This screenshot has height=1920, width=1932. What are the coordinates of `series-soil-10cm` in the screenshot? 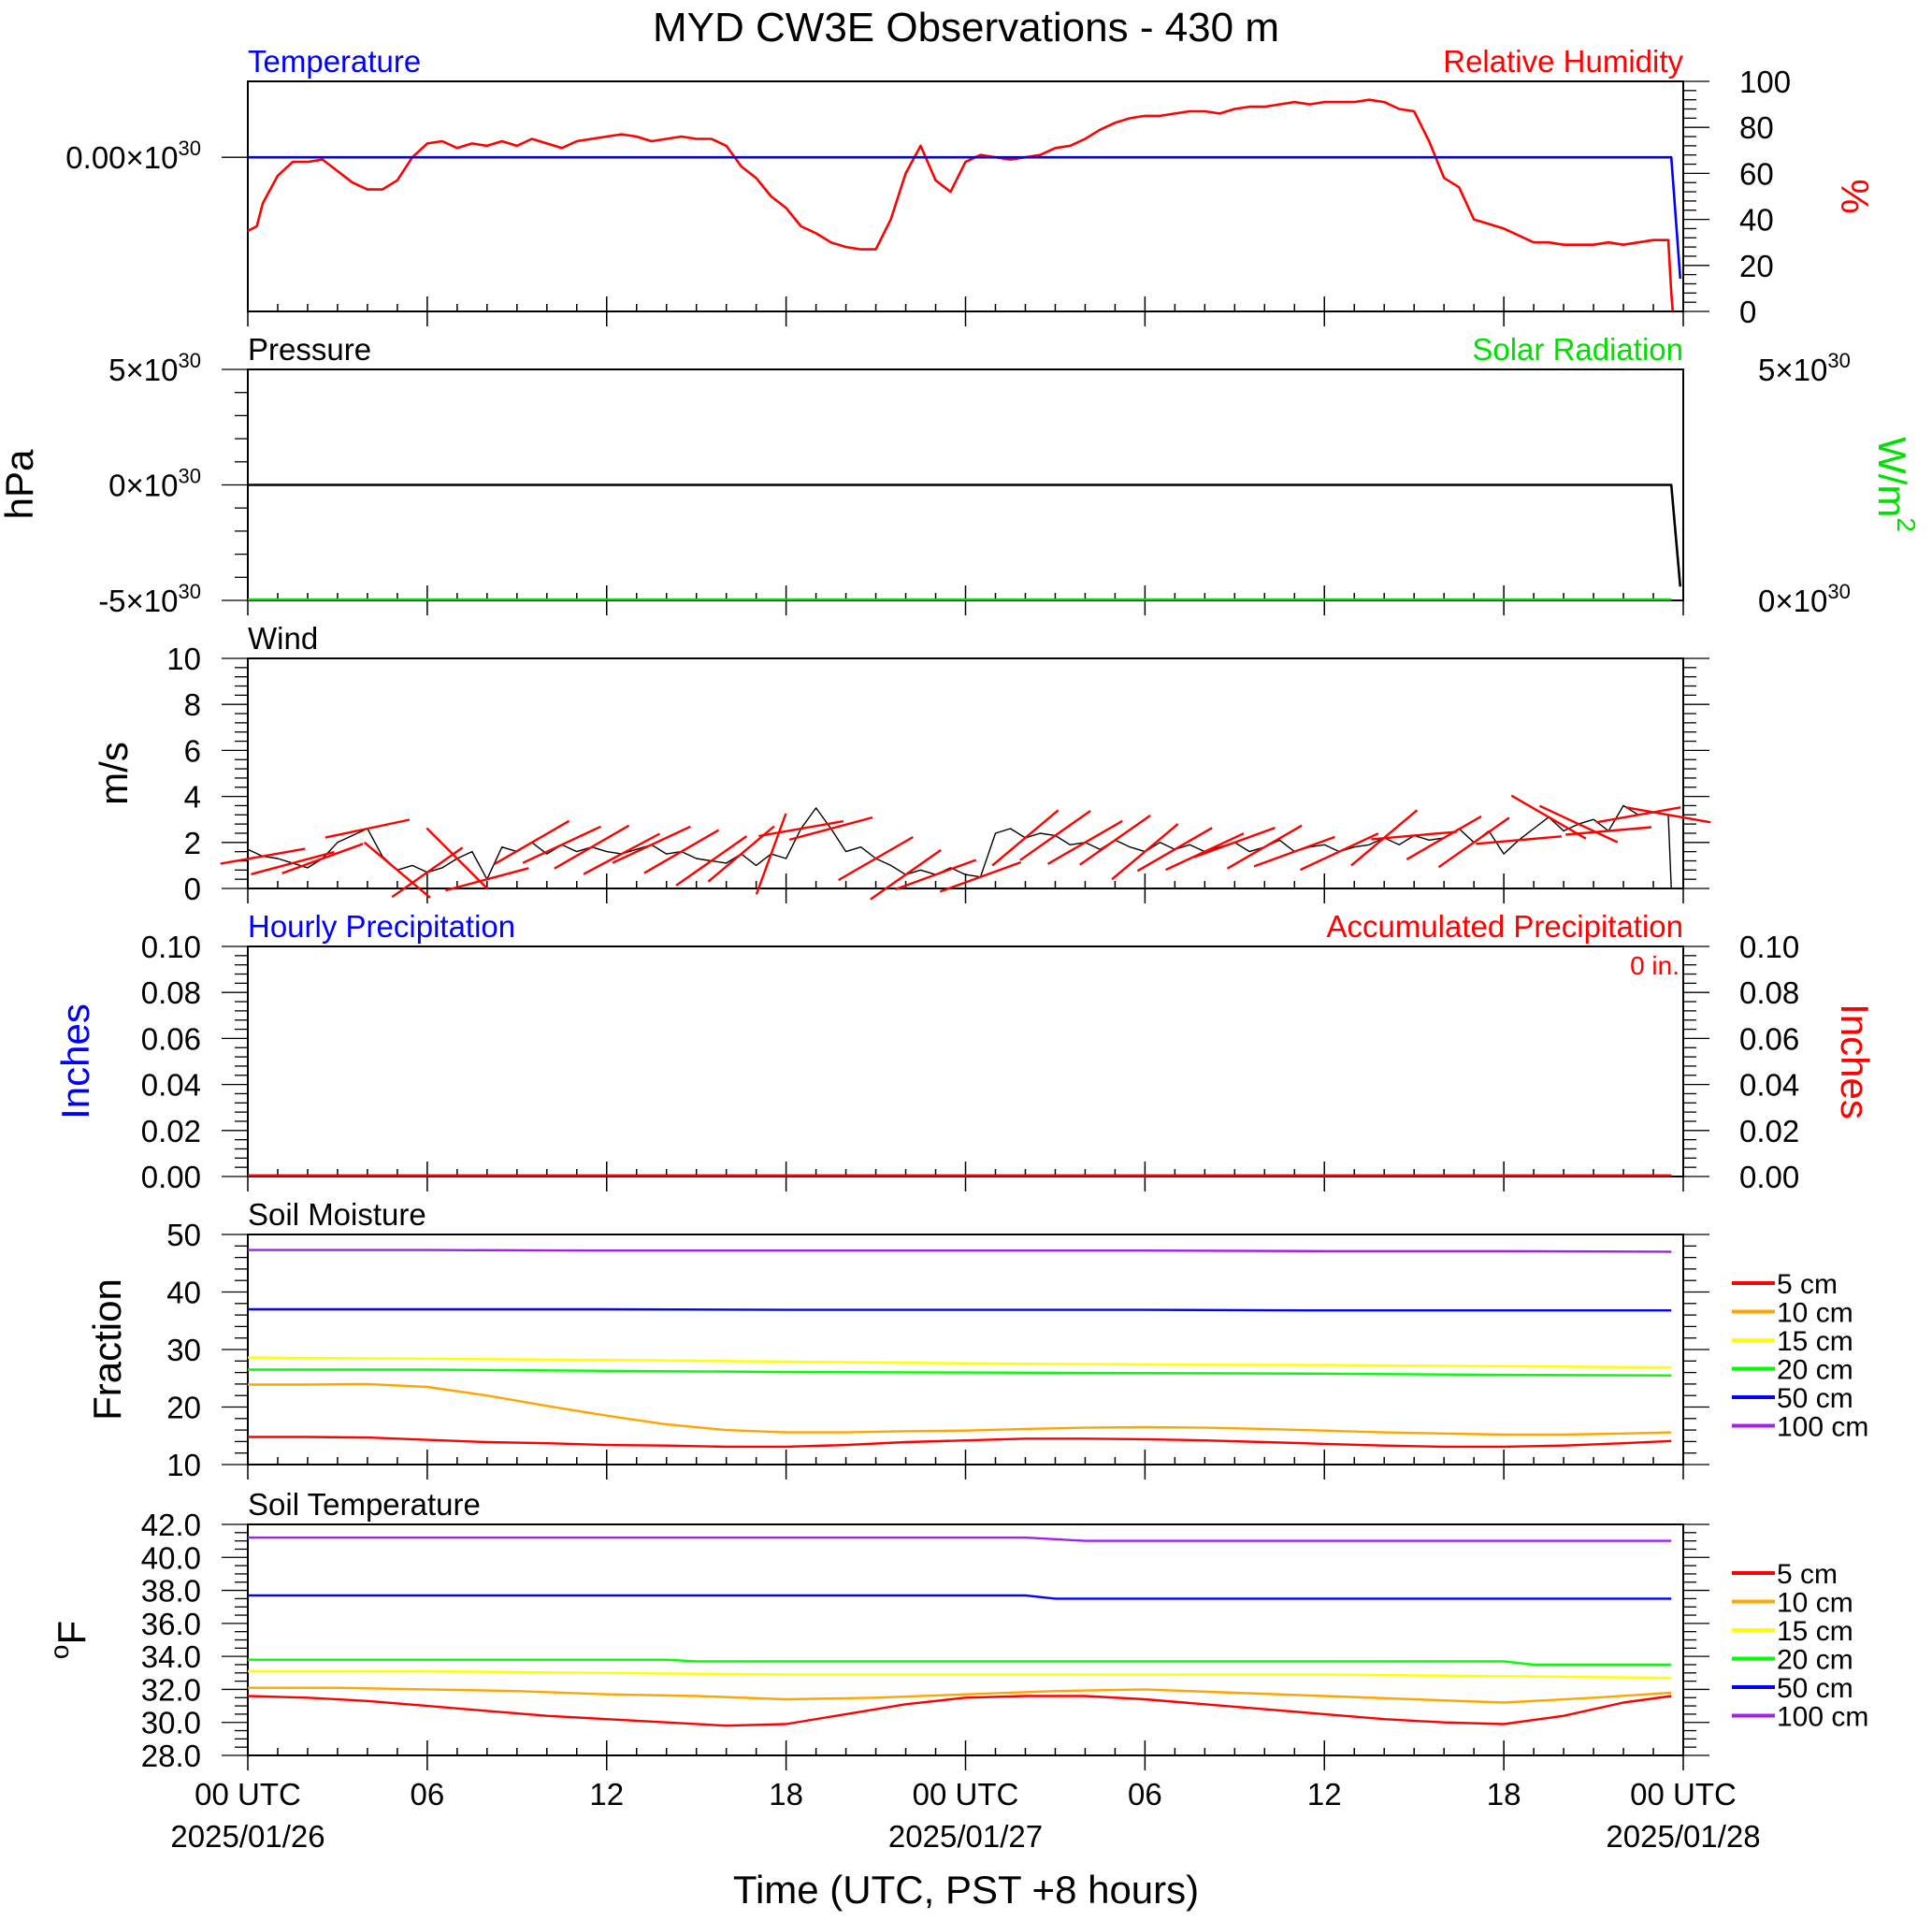 It's located at (960, 1409).